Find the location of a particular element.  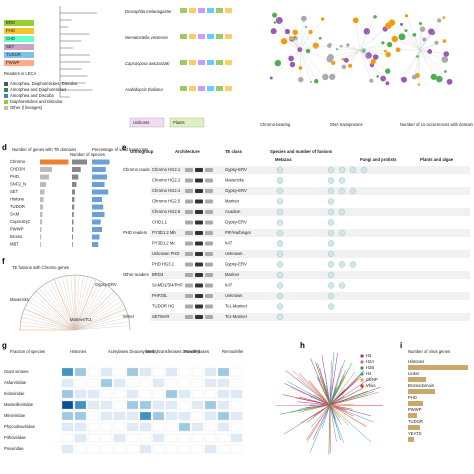

label: Unknown is located at coordinates (234, 253).